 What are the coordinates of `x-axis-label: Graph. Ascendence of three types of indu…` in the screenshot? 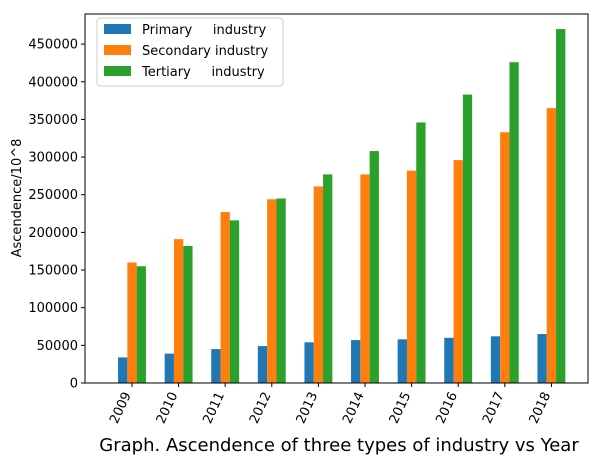 It's located at (339, 445).